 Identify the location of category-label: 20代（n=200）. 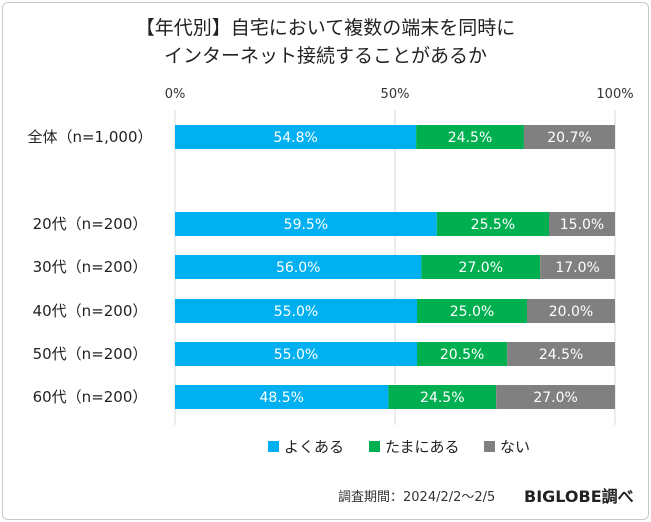
(90, 224).